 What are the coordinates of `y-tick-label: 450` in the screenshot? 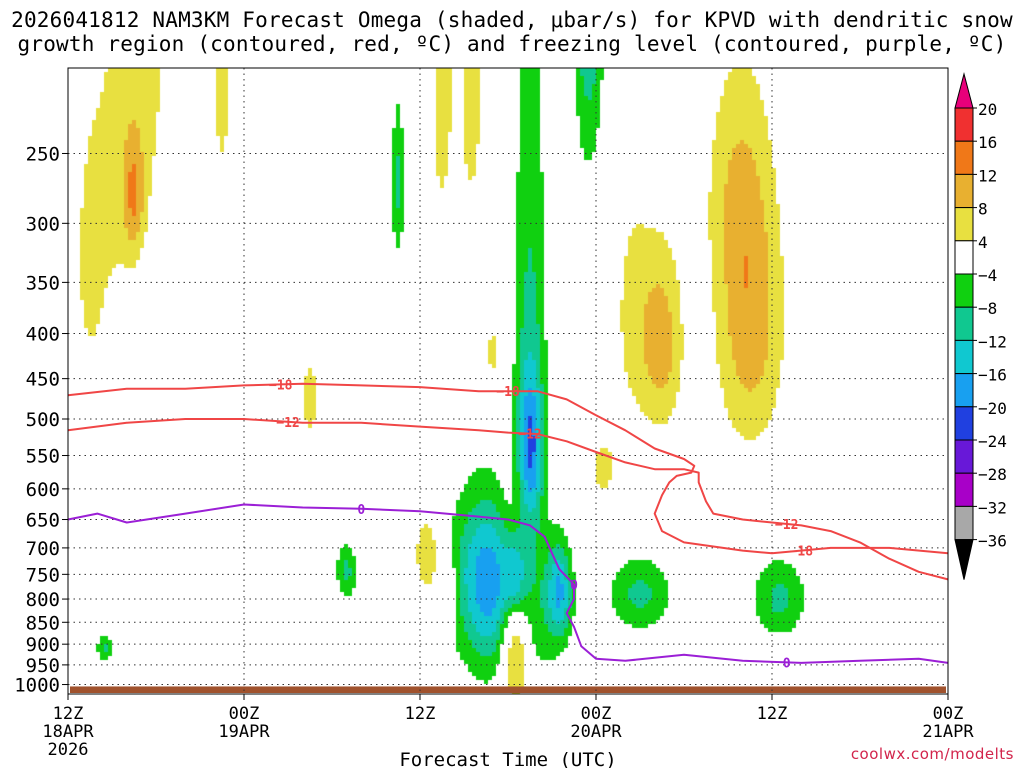 It's located at (43, 380).